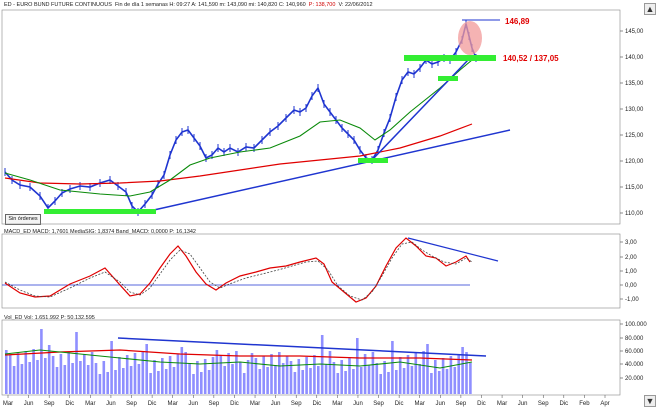 This screenshot has width=660, height=413. Describe the element at coordinates (650, 9) in the screenshot. I see `scroll-up-button: ▲` at that location.